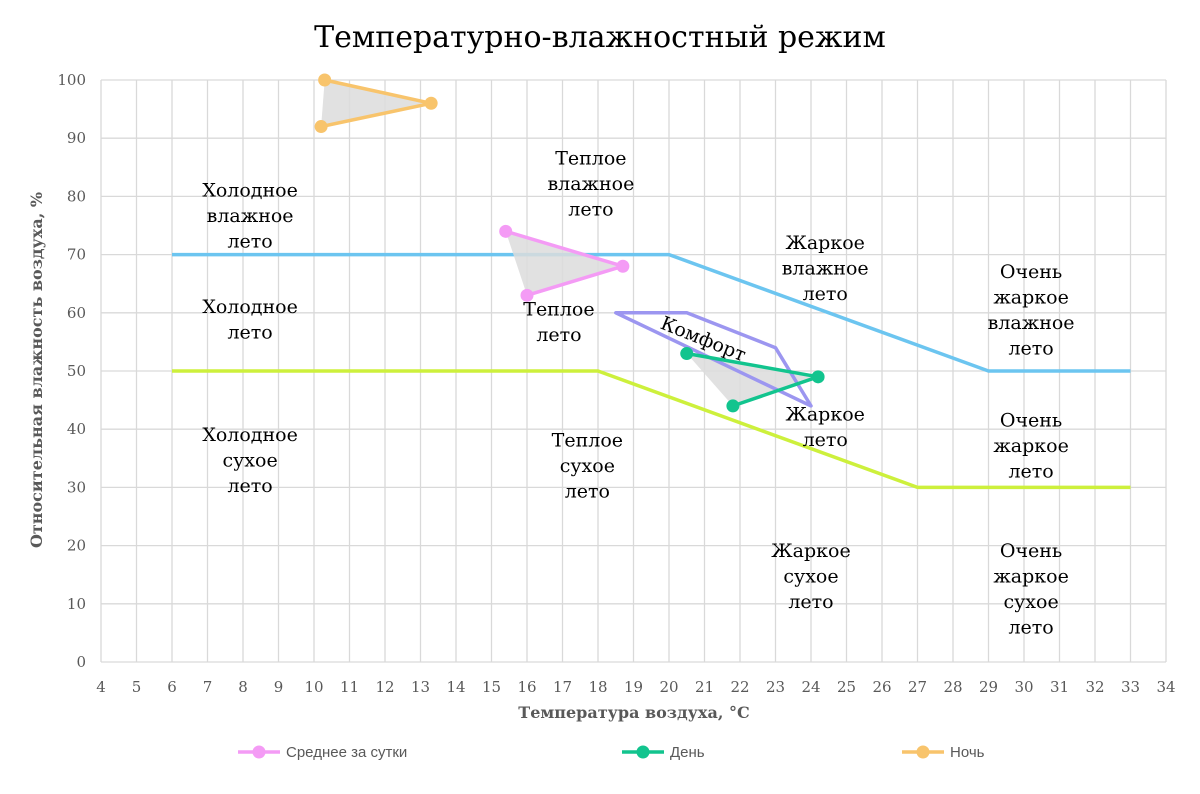 This screenshot has width=1200, height=794. What do you see at coordinates (137, 687) in the screenshot?
I see `x-tick-label: 5` at bounding box center [137, 687].